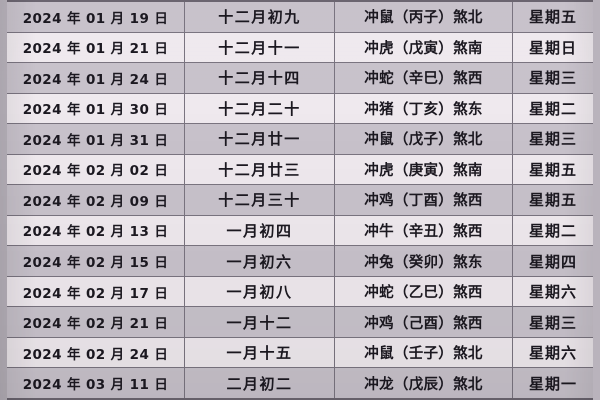  I want to click on table-row: 2024 年 01 月 30 日十二月二十 冲猪（丁亥）煞东 星期二, so click(300, 109).